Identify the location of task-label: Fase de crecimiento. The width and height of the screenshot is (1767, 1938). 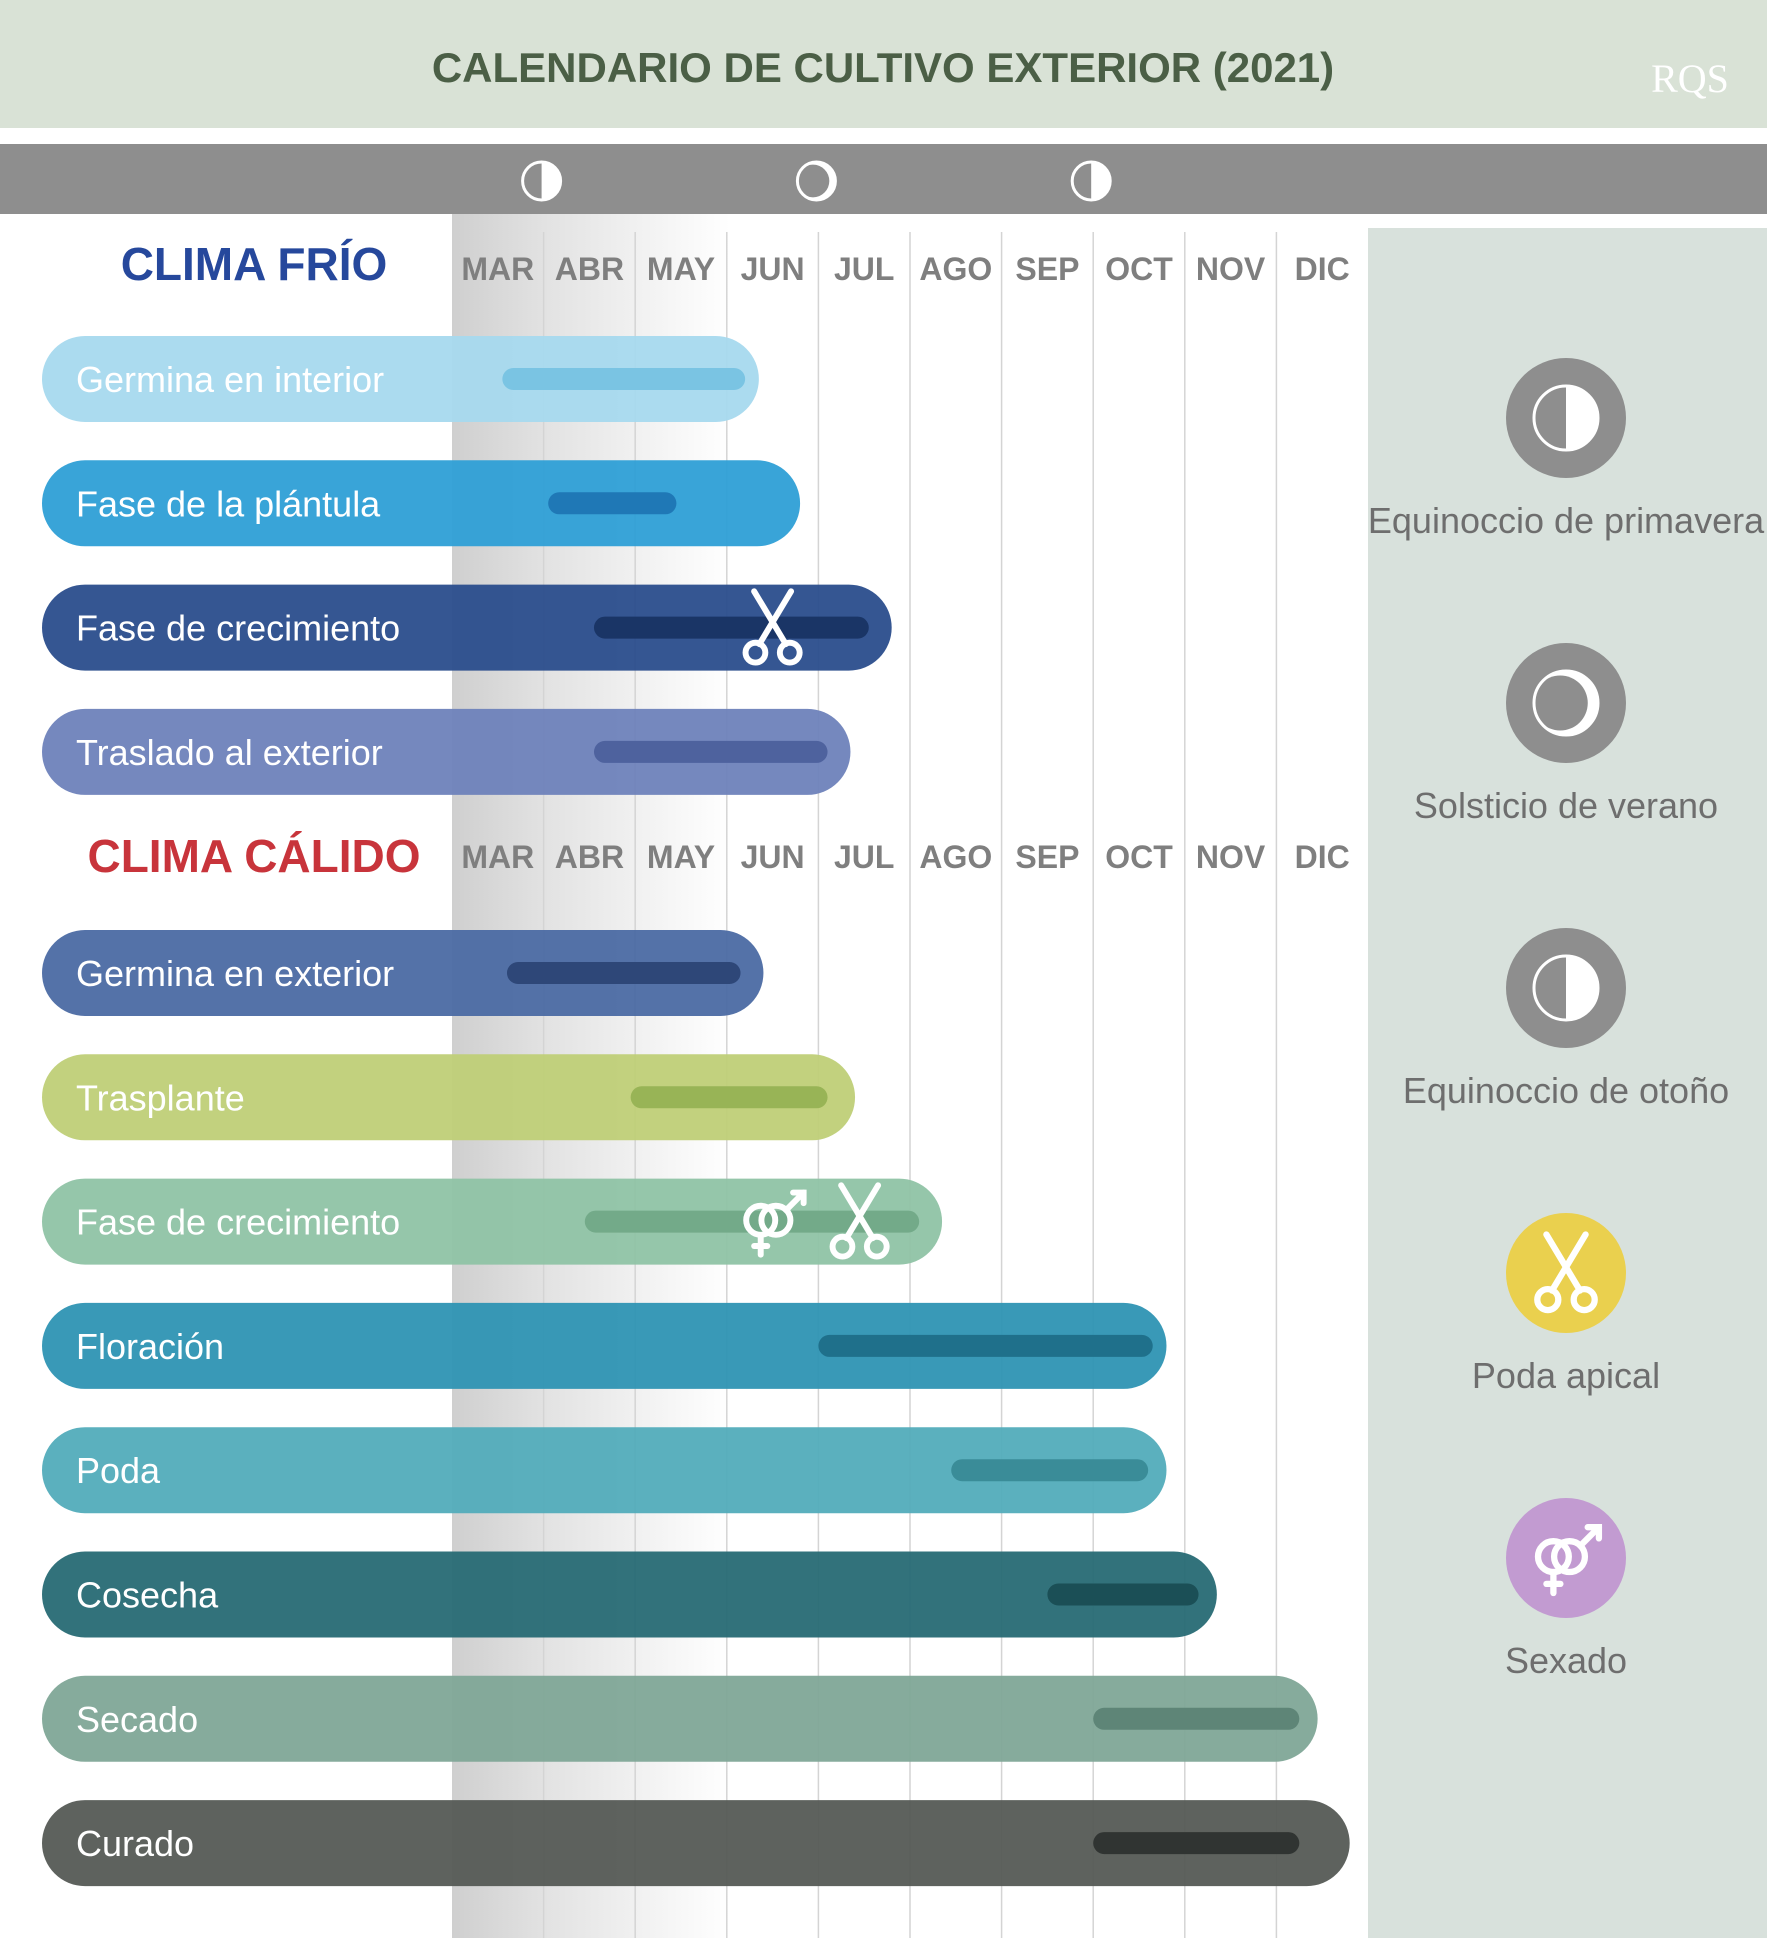
(238, 1222).